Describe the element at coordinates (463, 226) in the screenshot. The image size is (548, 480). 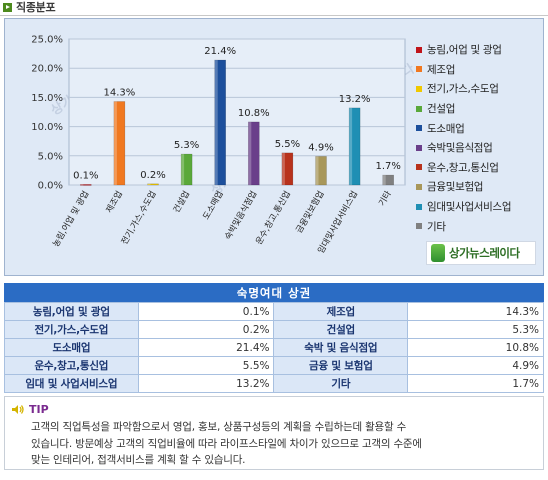
I see `legend-item: 기타` at that location.